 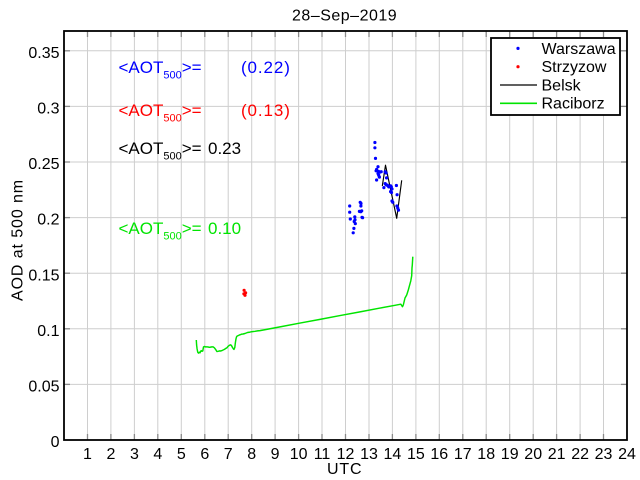 What do you see at coordinates (204, 454) in the screenshot?
I see `svg-text: 6` at bounding box center [204, 454].